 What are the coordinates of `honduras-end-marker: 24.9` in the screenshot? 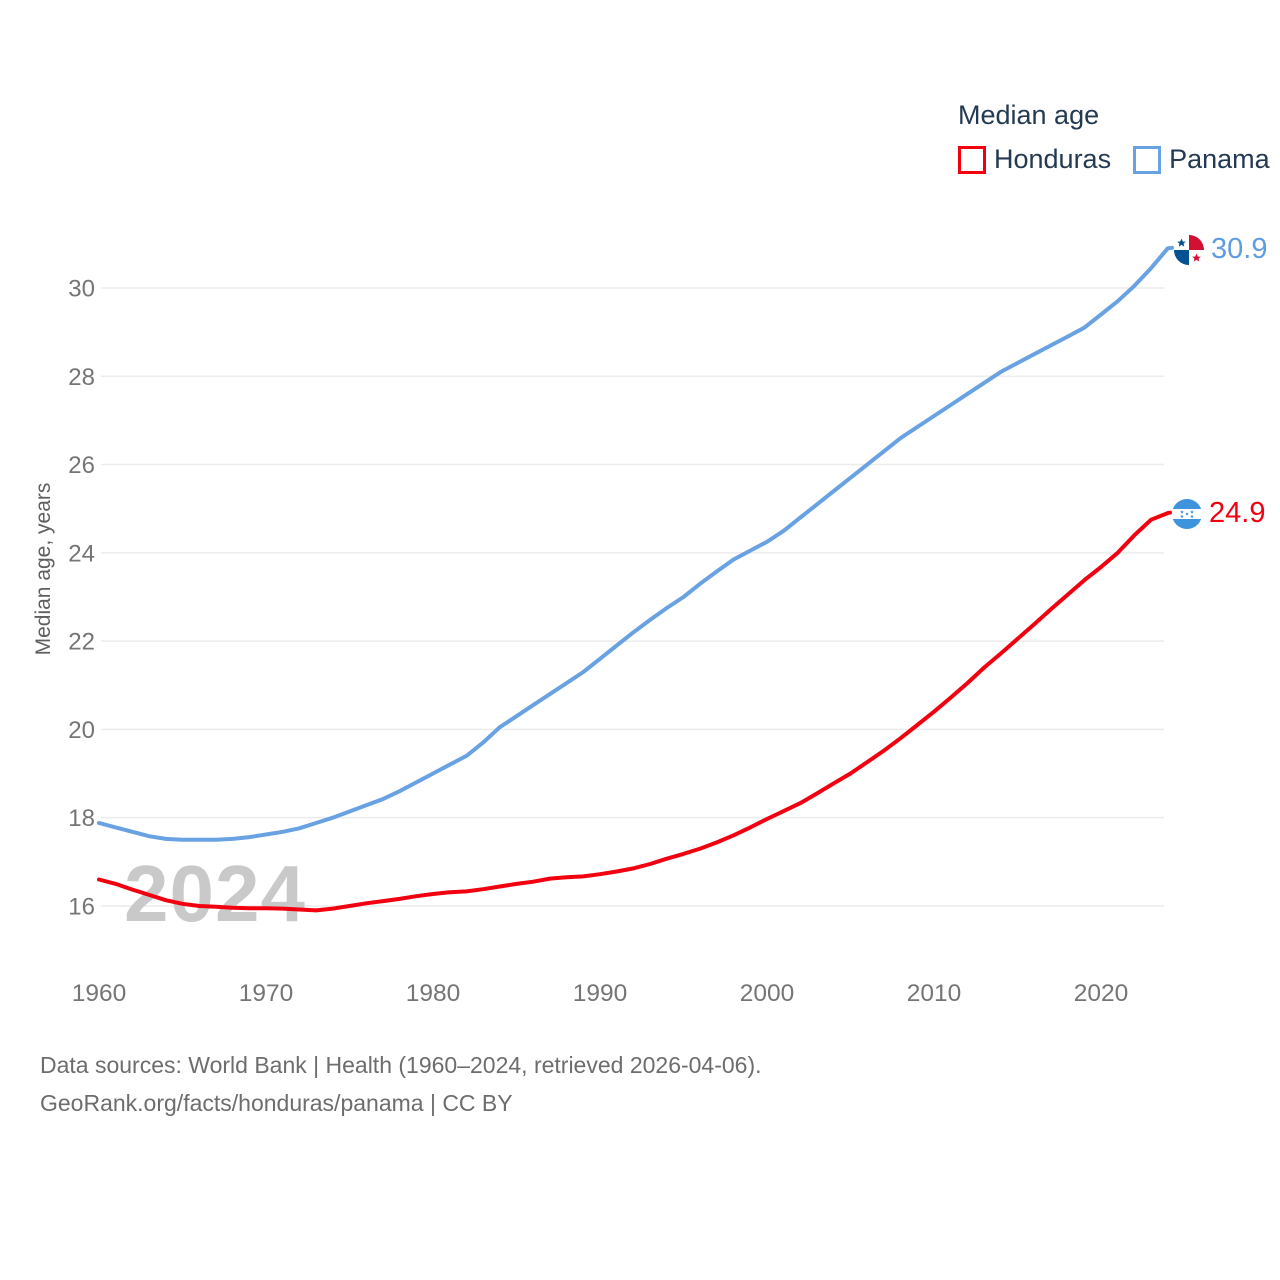 It's located at (1218, 513).